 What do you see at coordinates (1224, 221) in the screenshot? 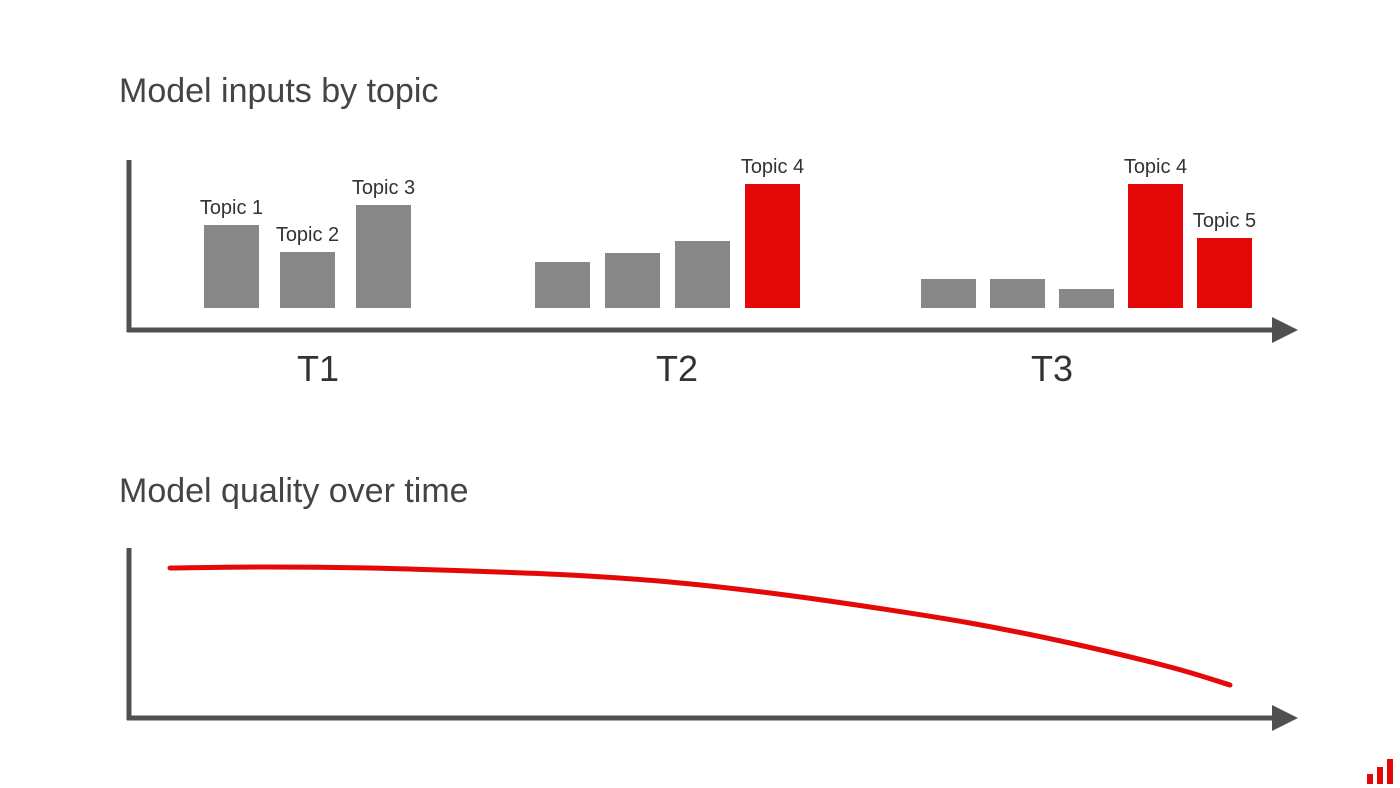
I see `bar-label-t3-5: Topic 5` at bounding box center [1224, 221].